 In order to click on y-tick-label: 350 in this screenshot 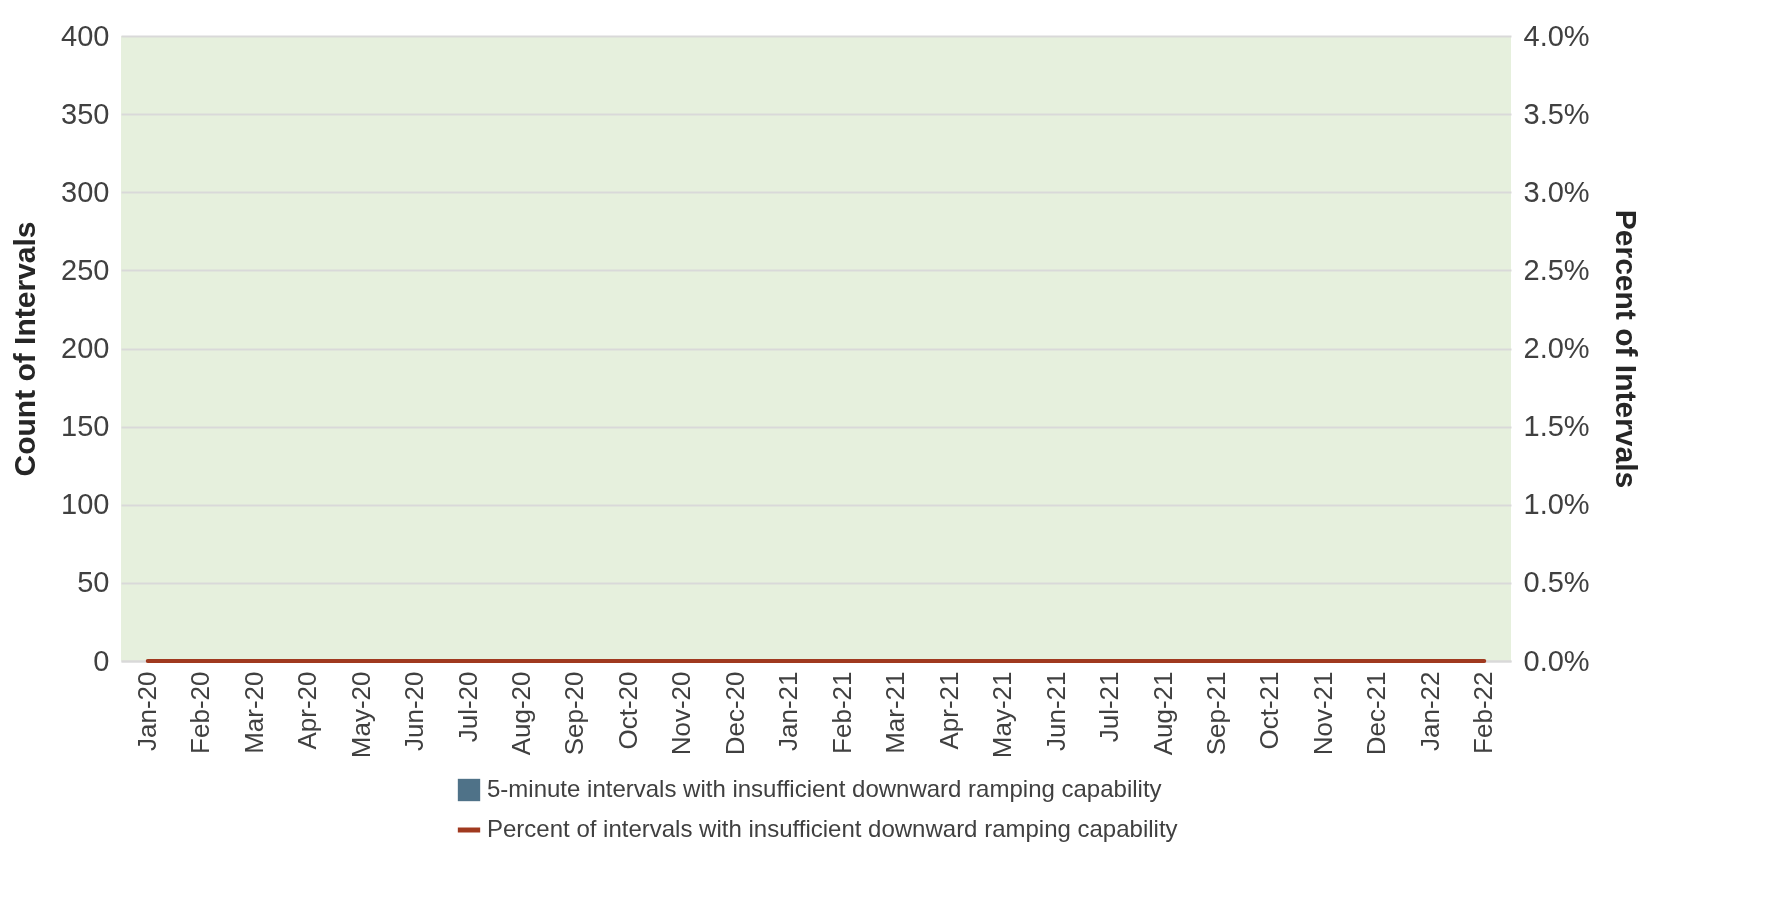, I will do `click(85, 113)`.